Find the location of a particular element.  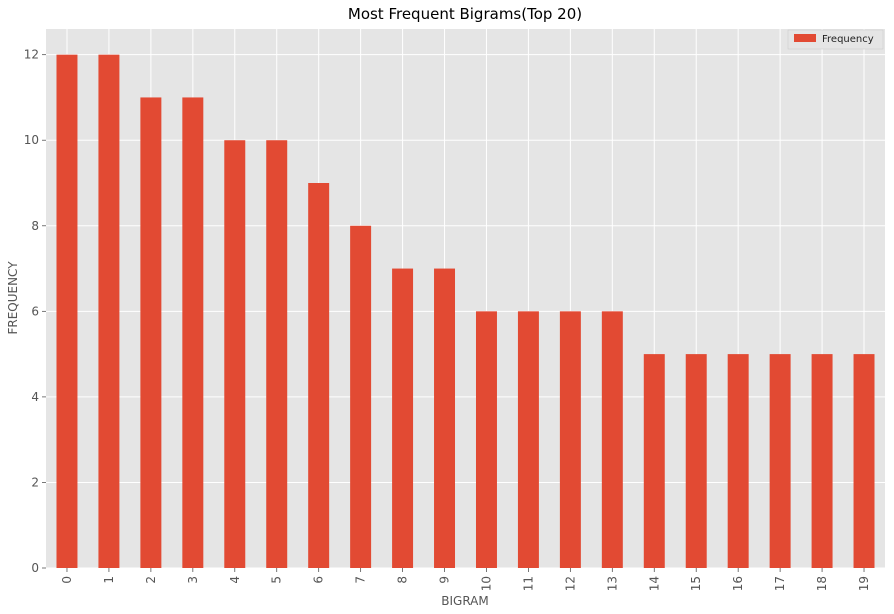

x-tick-label: 9 is located at coordinates (445, 580).